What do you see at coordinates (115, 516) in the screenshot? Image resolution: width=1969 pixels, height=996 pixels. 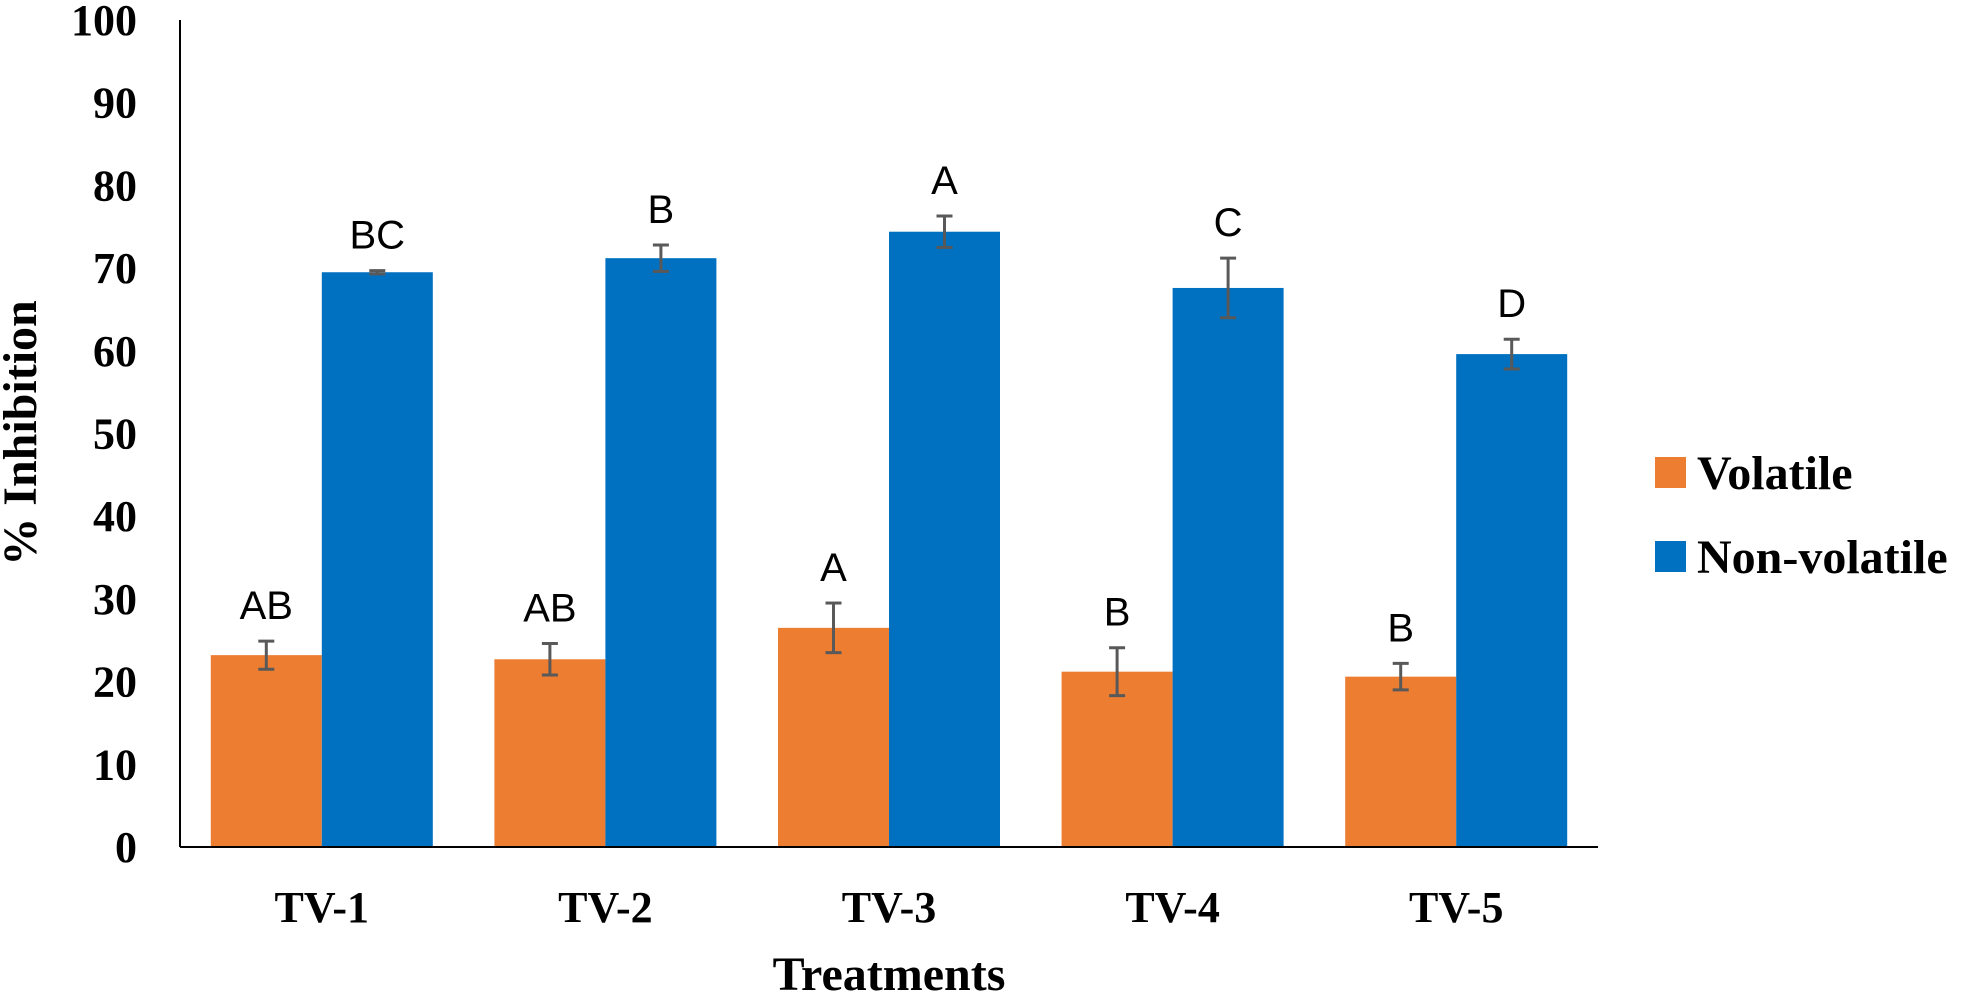 I see `y-tick-label: 40` at bounding box center [115, 516].